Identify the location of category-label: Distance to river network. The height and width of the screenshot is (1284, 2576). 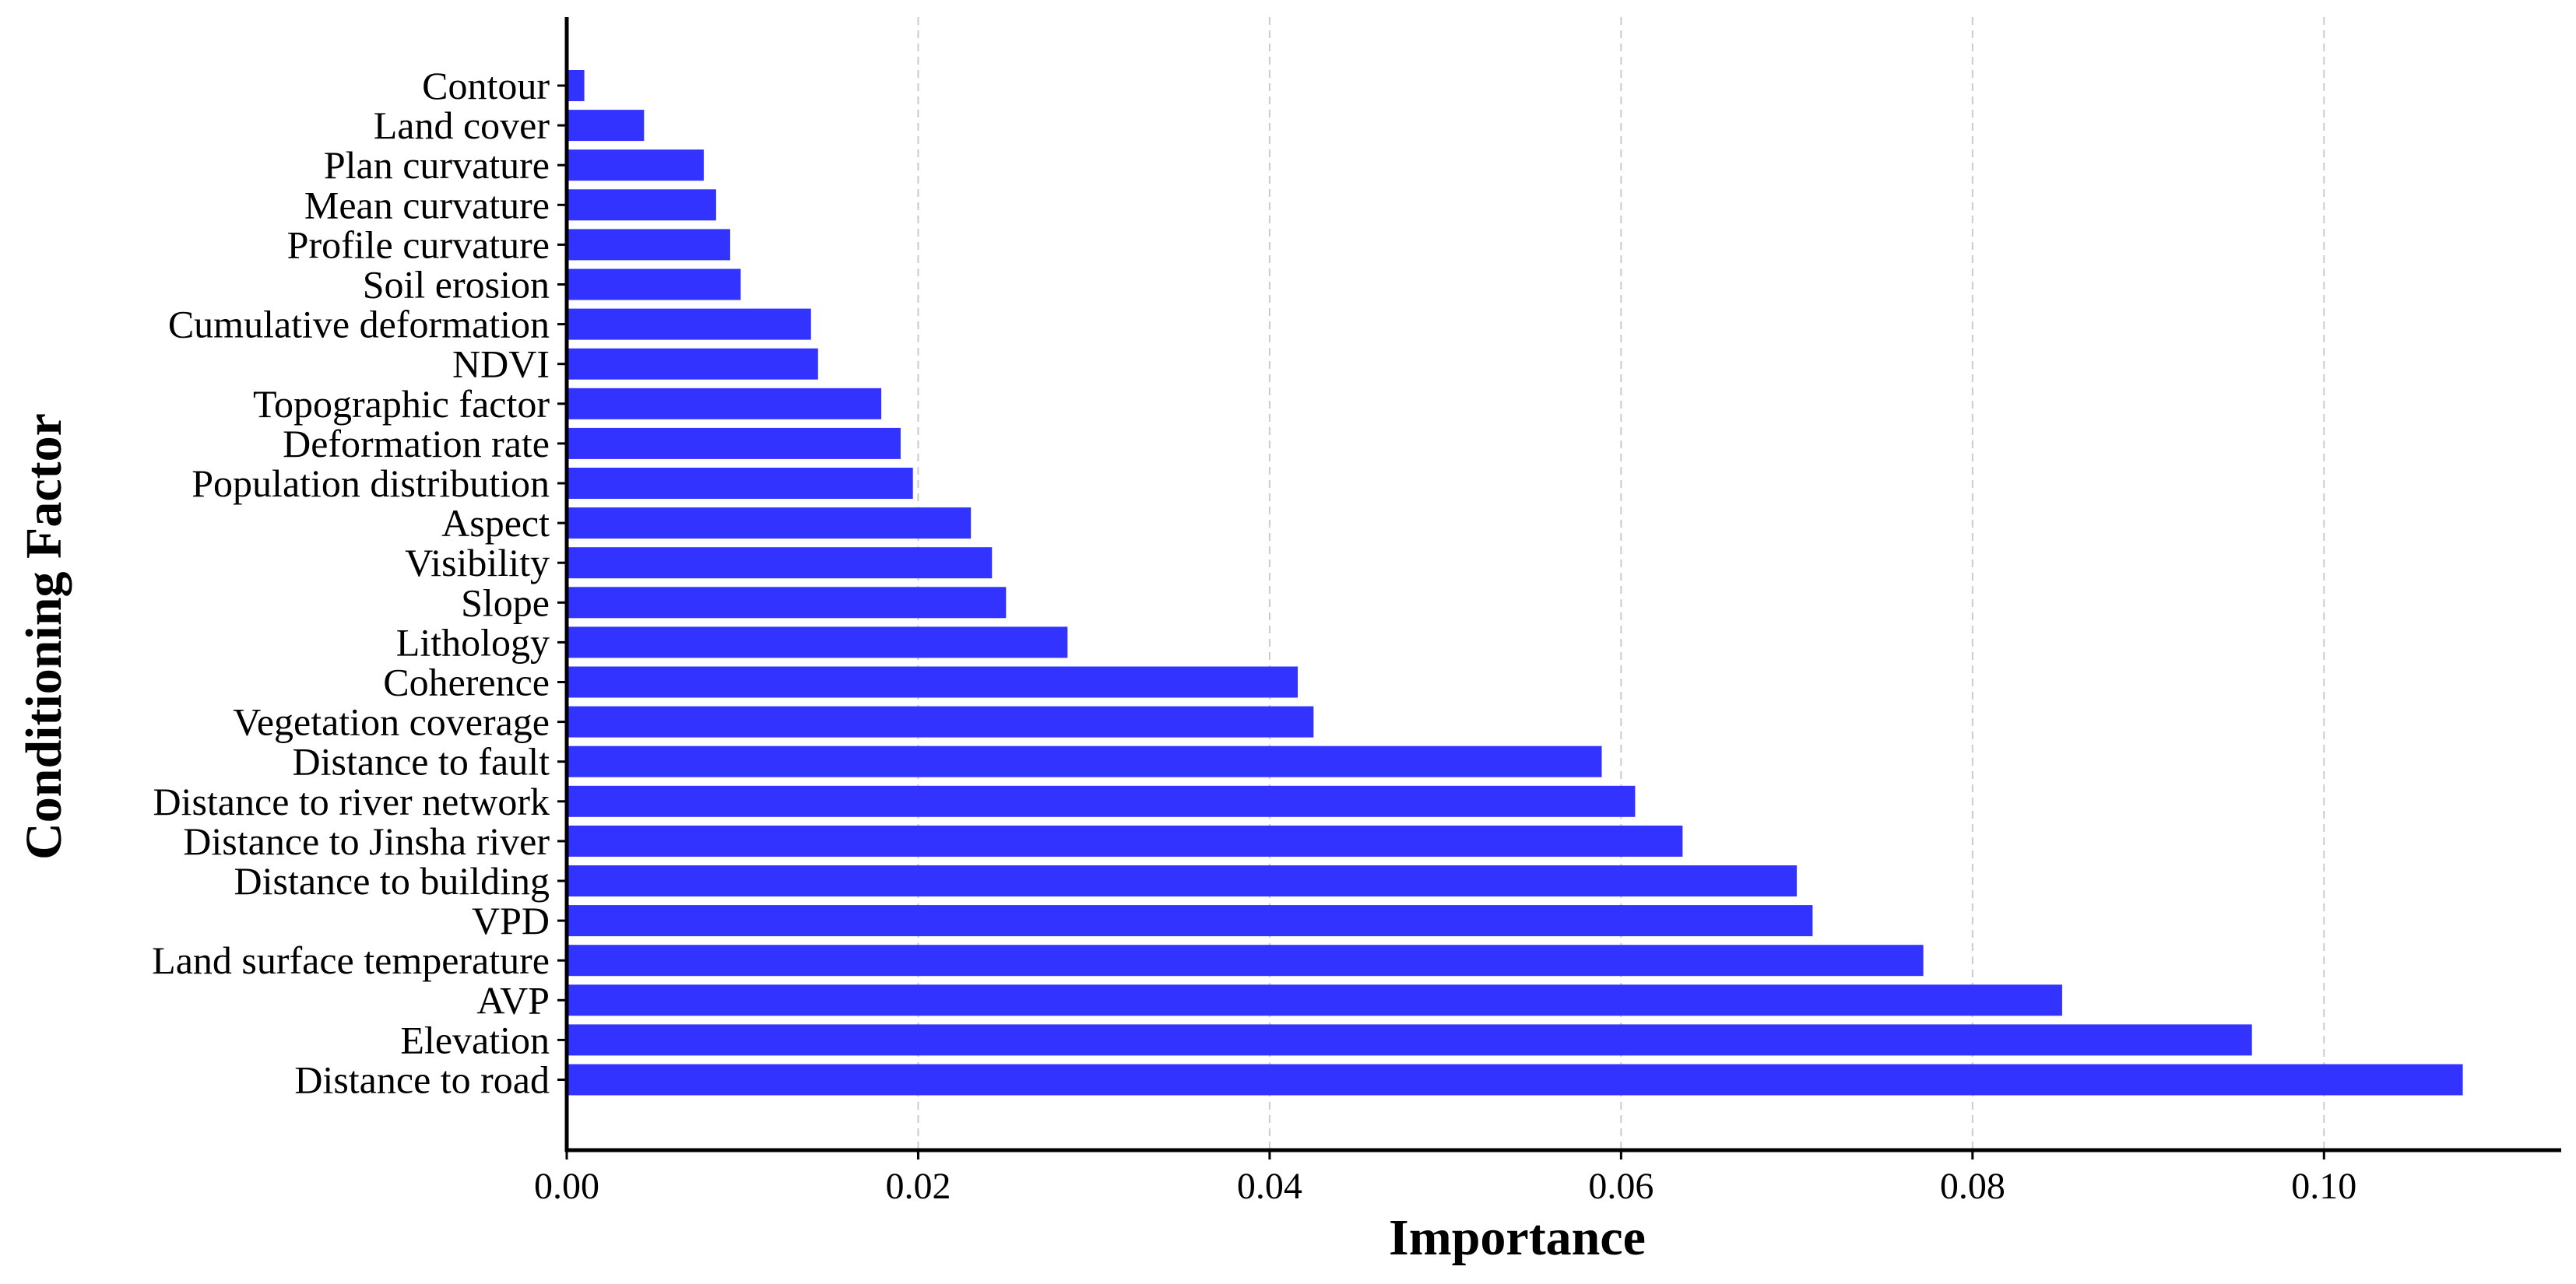
(351, 802).